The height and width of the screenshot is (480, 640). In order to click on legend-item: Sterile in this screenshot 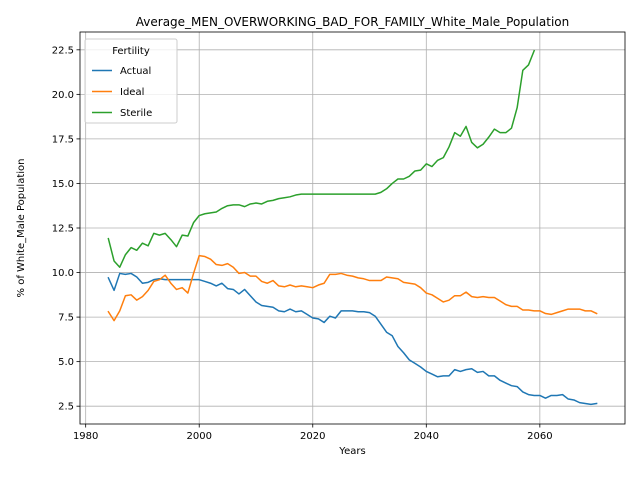, I will do `click(122, 113)`.